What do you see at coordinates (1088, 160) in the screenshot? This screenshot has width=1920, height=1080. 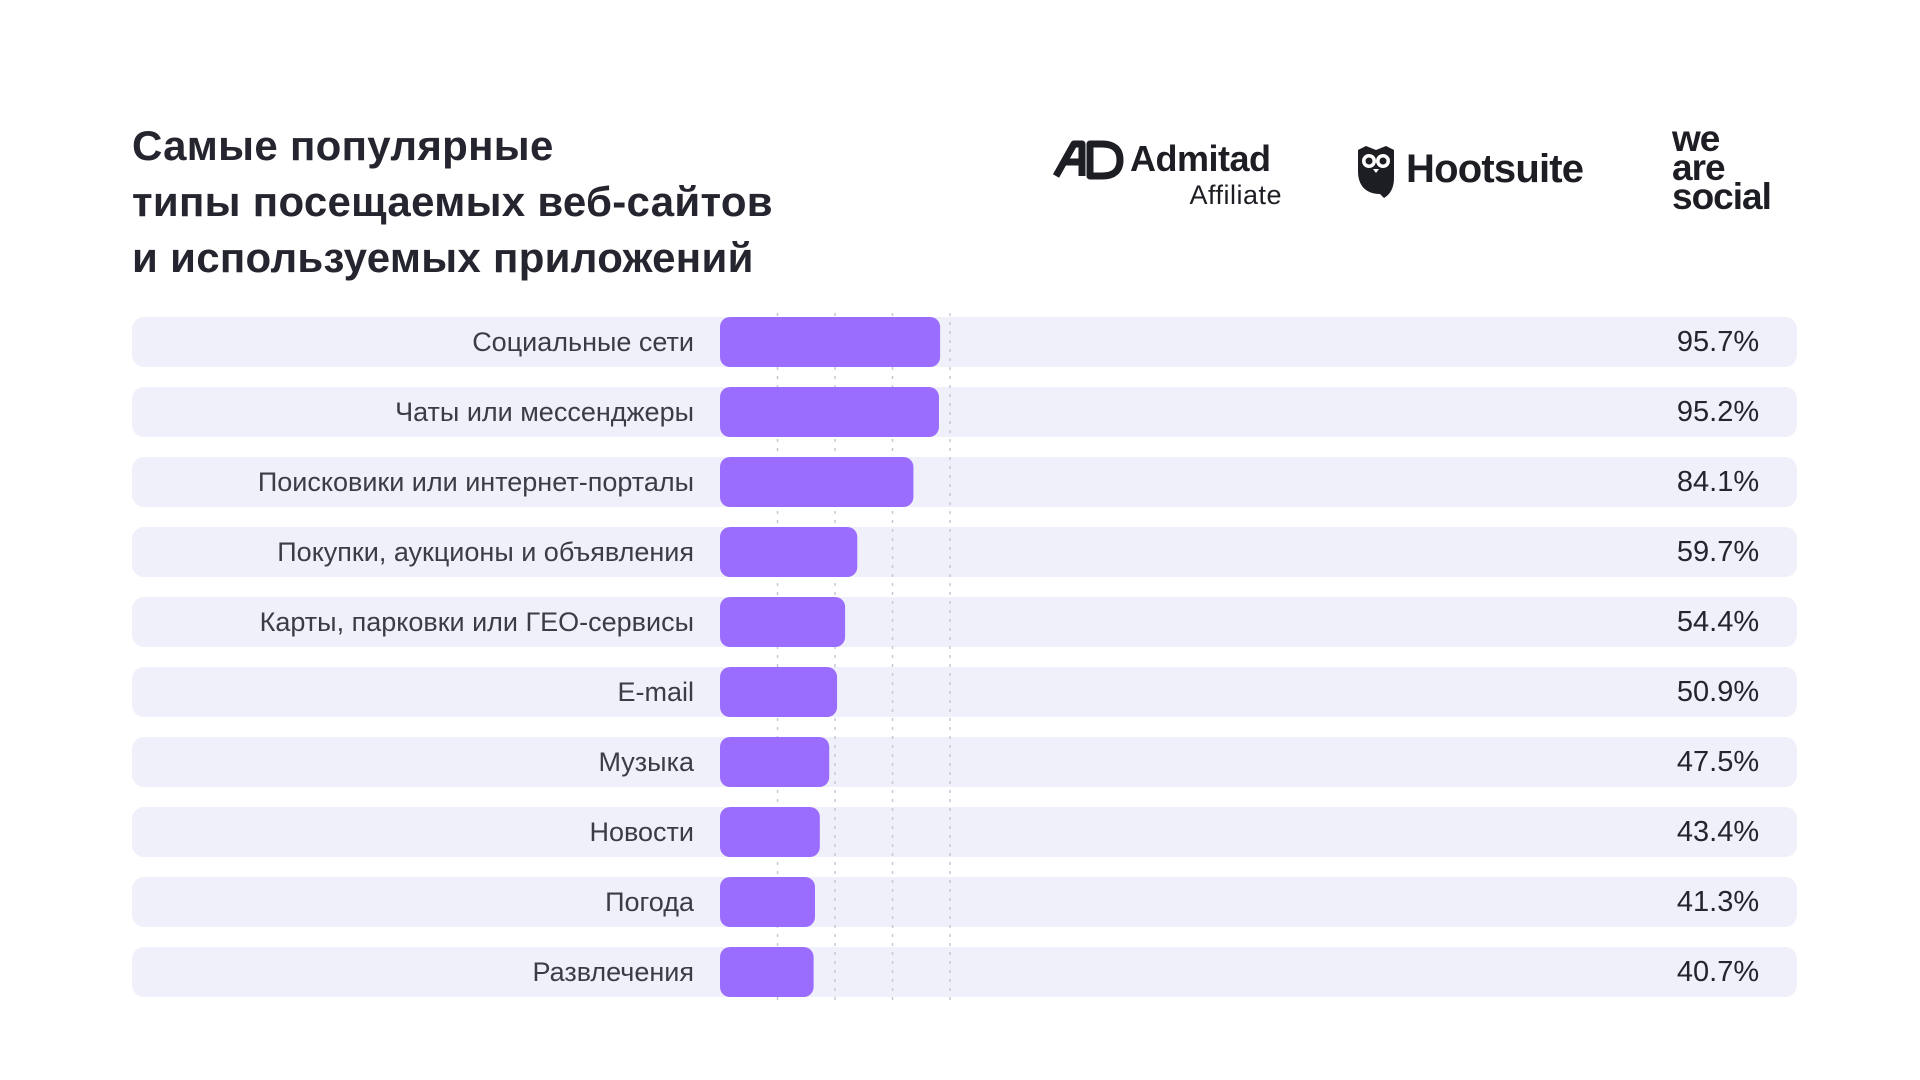 I see `admitad-mark-icon` at bounding box center [1088, 160].